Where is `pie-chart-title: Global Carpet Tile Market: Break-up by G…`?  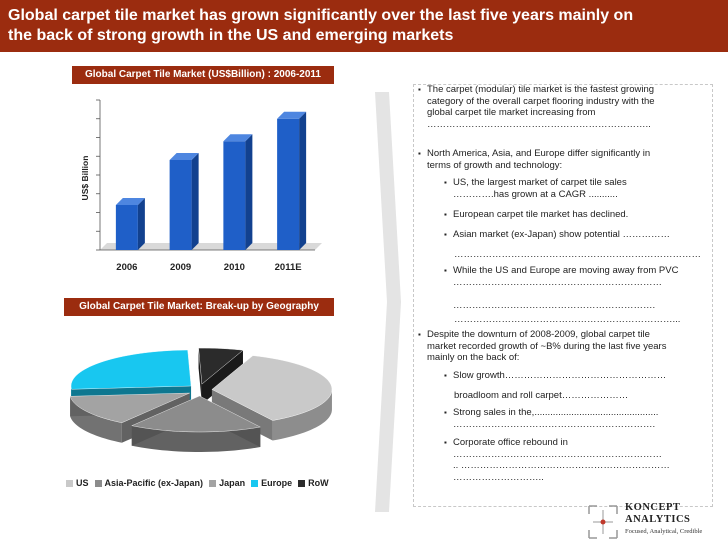 pie-chart-title: Global Carpet Tile Market: Break-up by G… is located at coordinates (199, 307).